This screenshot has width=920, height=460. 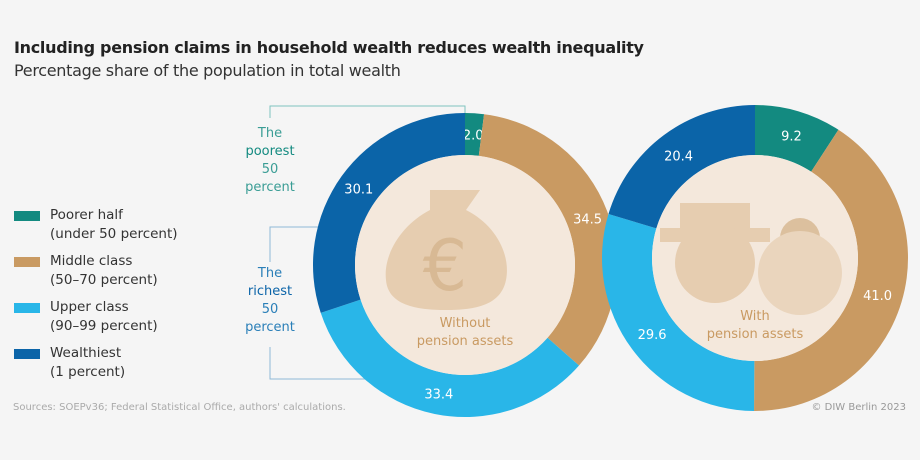 What do you see at coordinates (438, 394) in the screenshot?
I see `data-label: 33.4` at bounding box center [438, 394].